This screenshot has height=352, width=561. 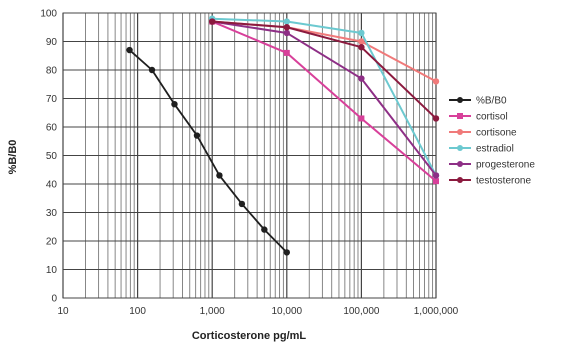 I want to click on legend-label: cortisone, so click(x=496, y=133).